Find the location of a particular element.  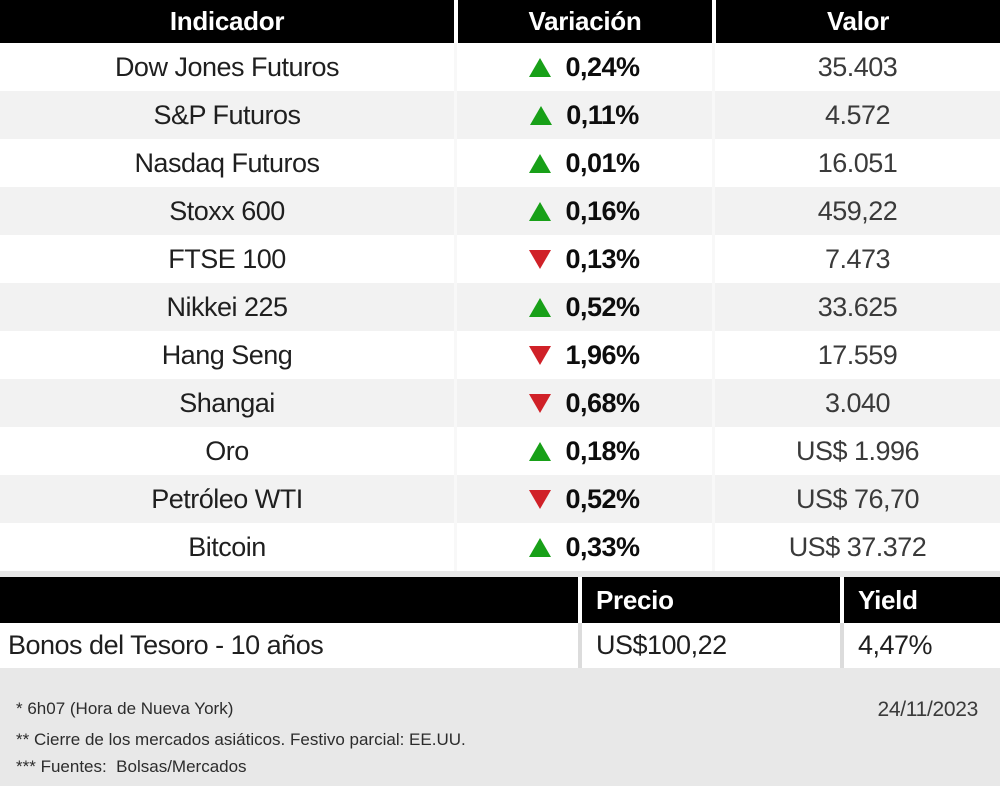

variation-cell: 0,33% is located at coordinates (583, 547).